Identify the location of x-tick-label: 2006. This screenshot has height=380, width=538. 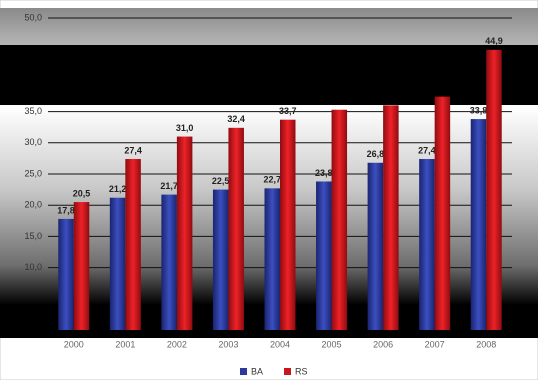
(383, 344).